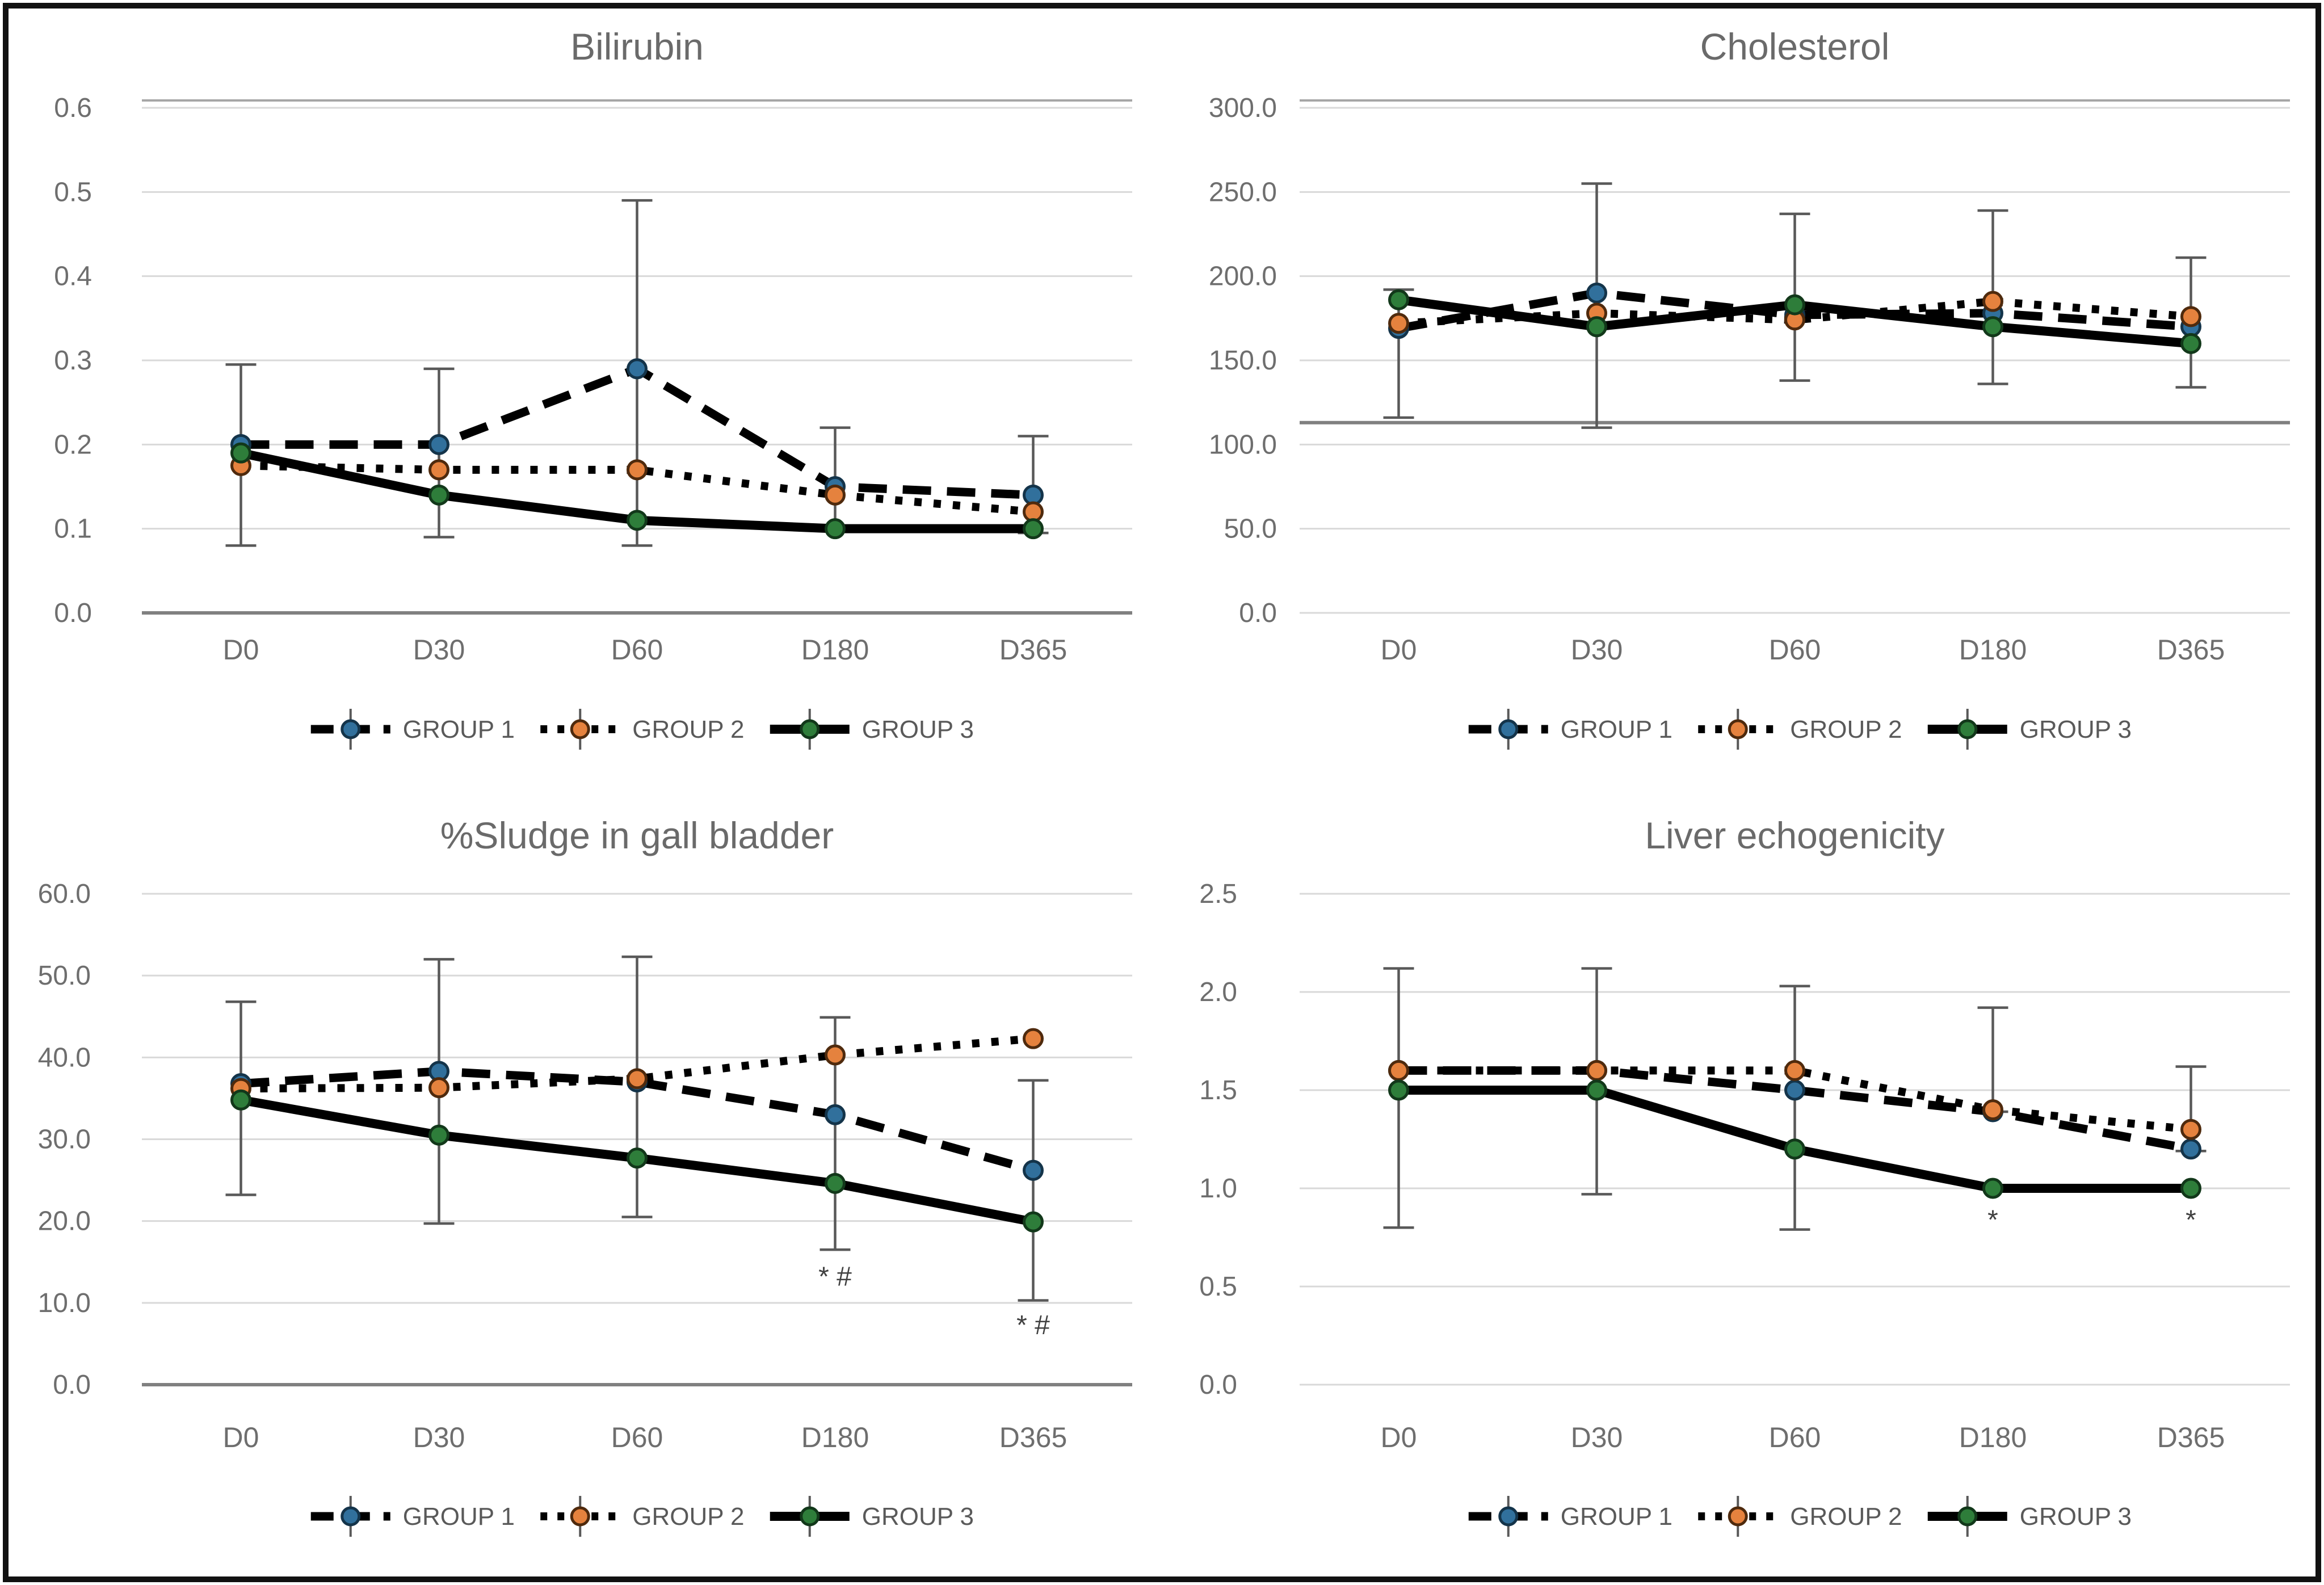 Image resolution: width=2324 pixels, height=1585 pixels. I want to click on chart-title: Bilirubin, so click(637, 47).